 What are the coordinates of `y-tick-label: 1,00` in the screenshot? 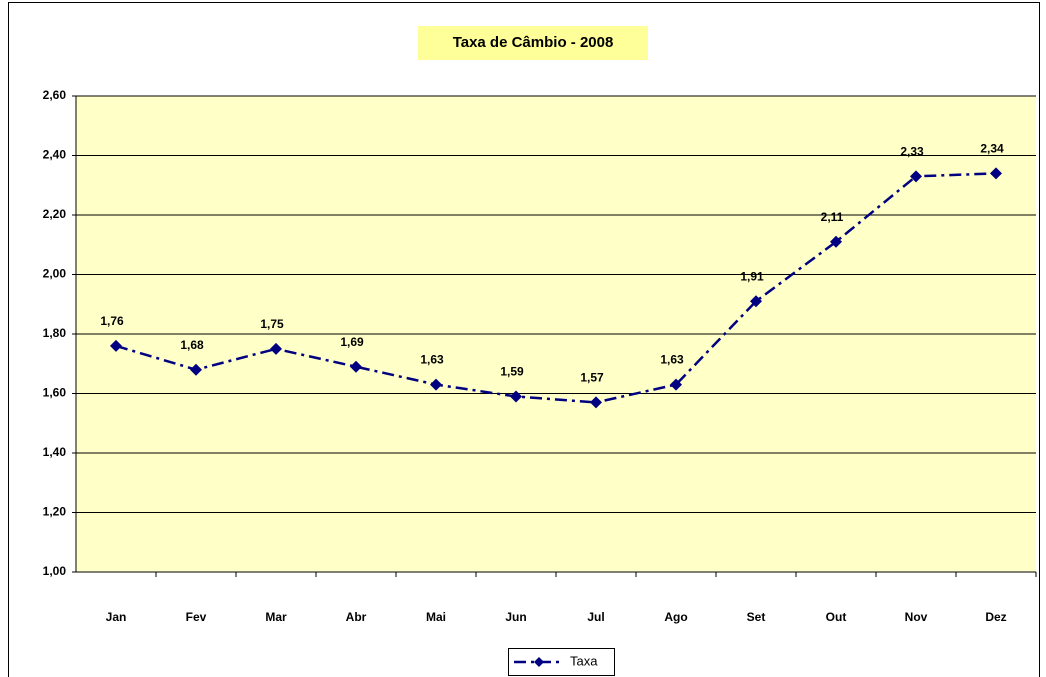 It's located at (55, 571).